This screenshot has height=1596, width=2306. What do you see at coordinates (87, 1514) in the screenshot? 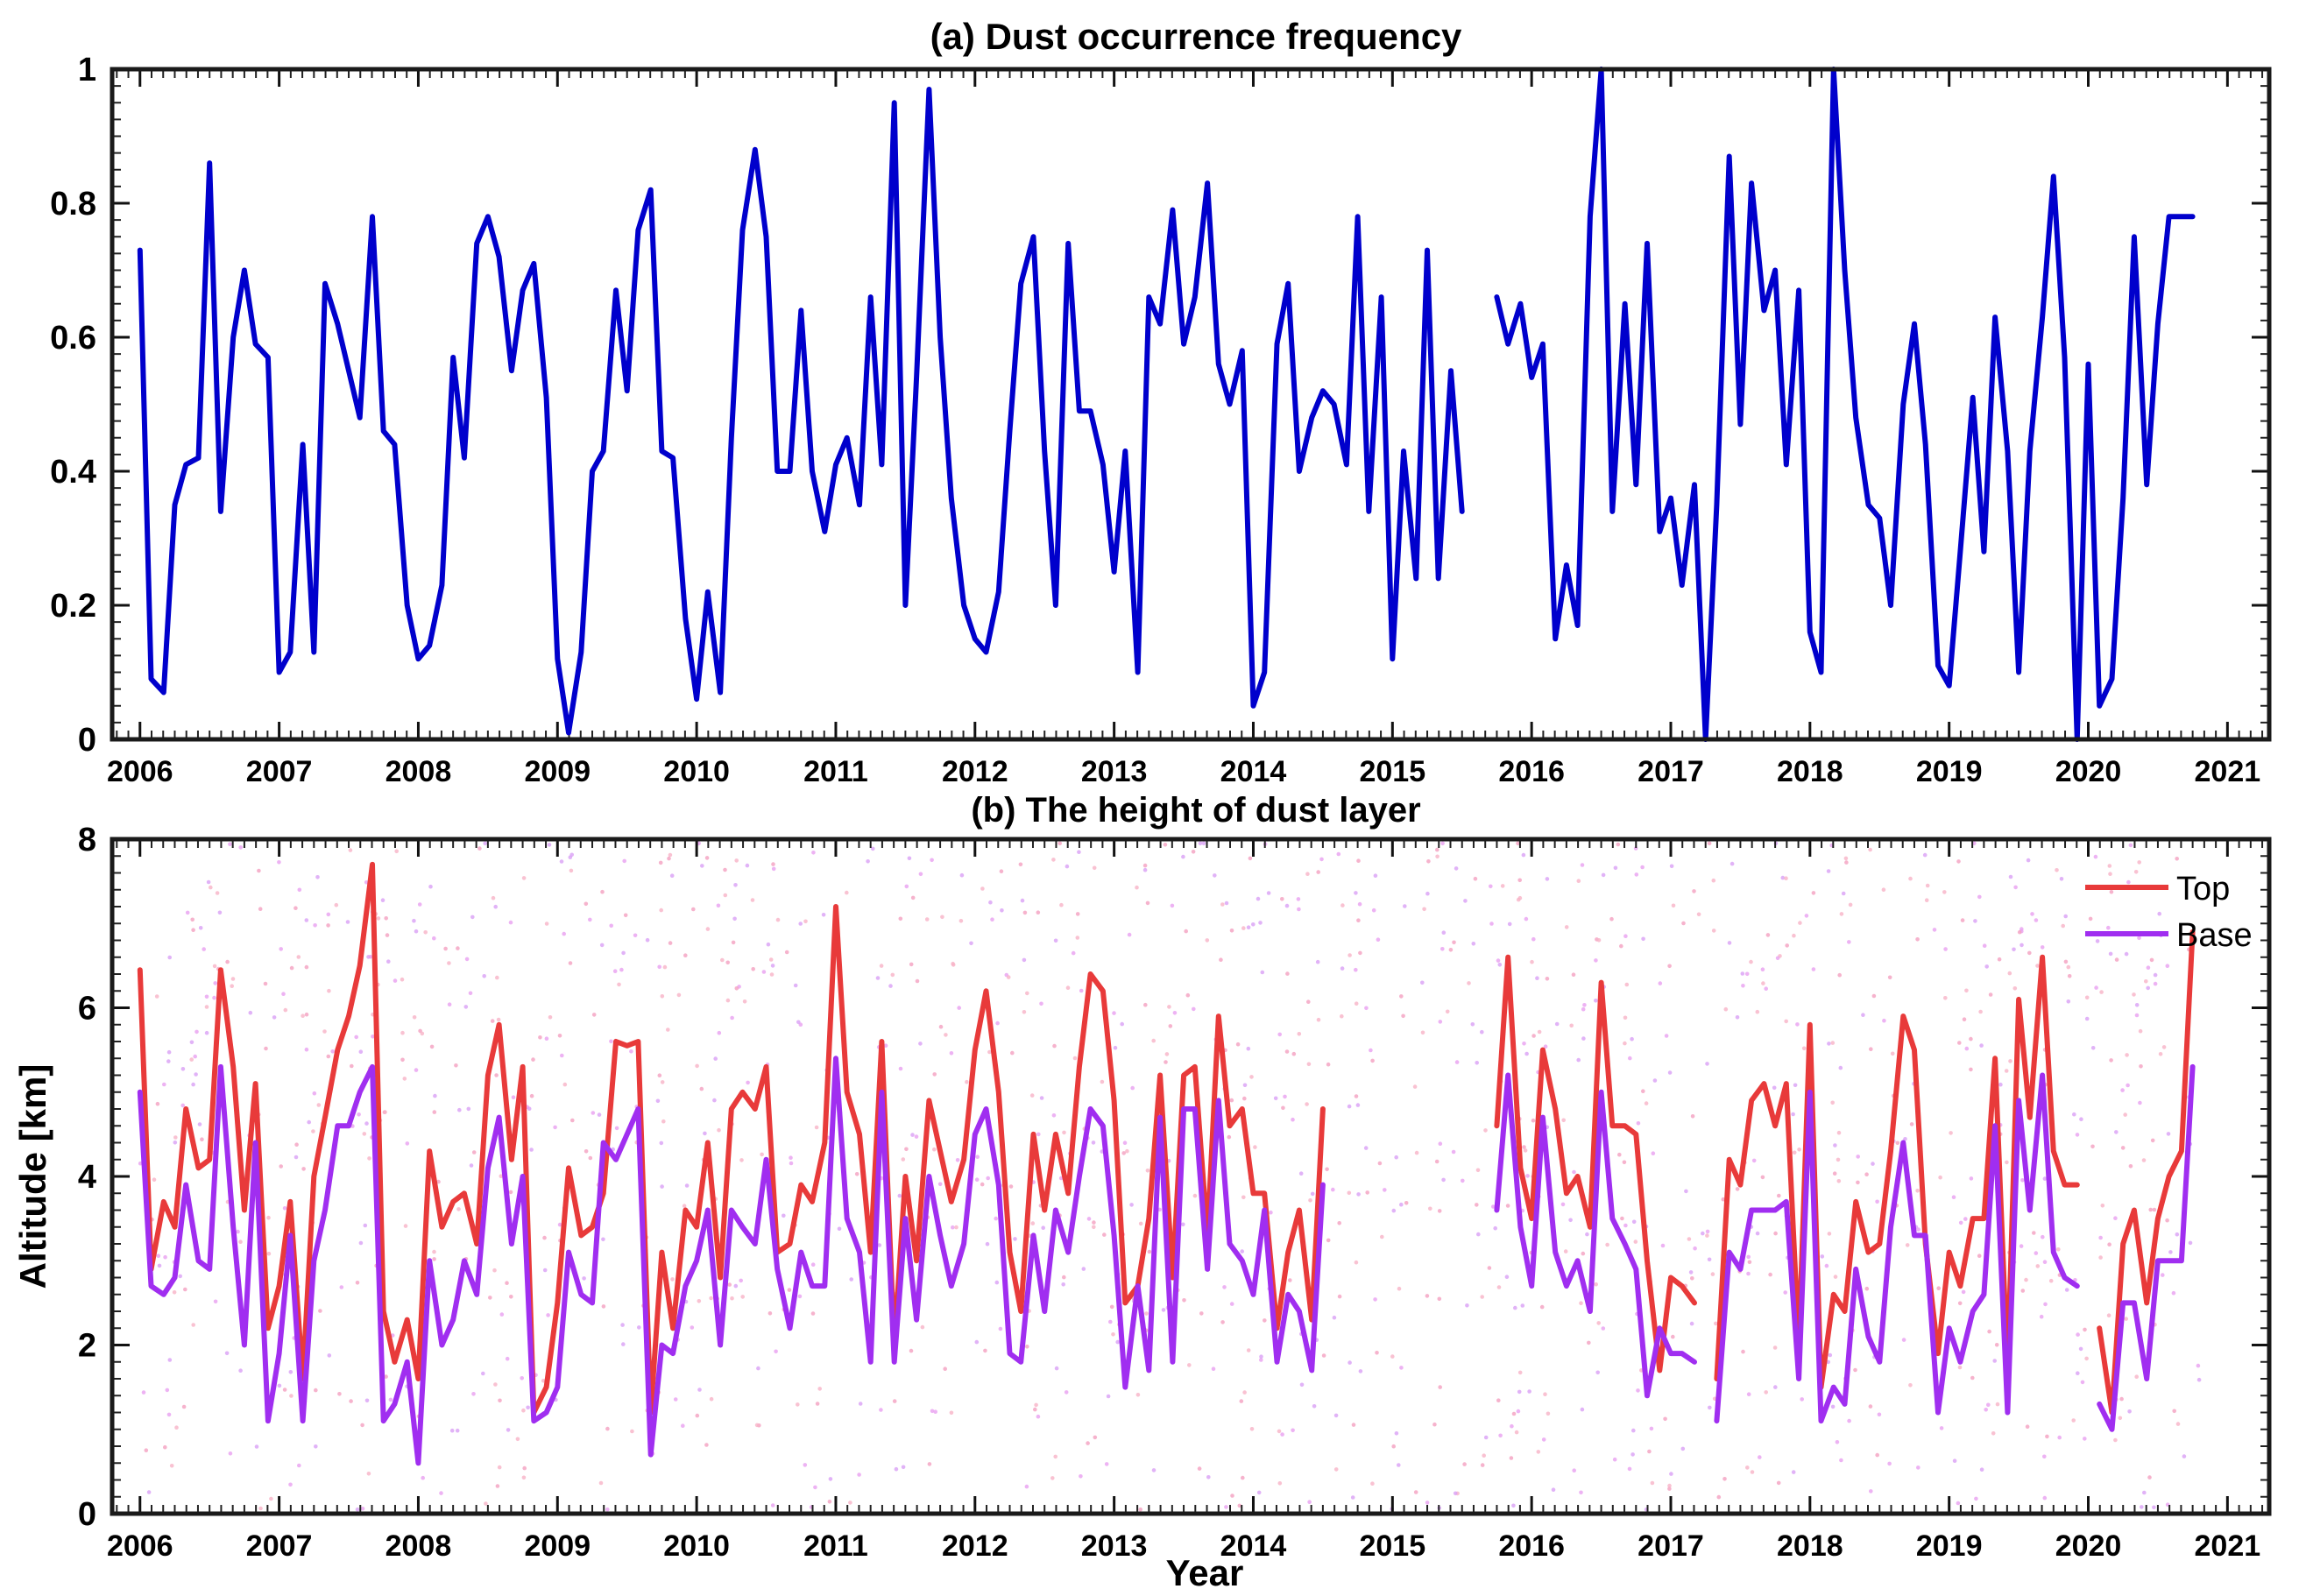
I see `y-tick-label: 0` at bounding box center [87, 1514].